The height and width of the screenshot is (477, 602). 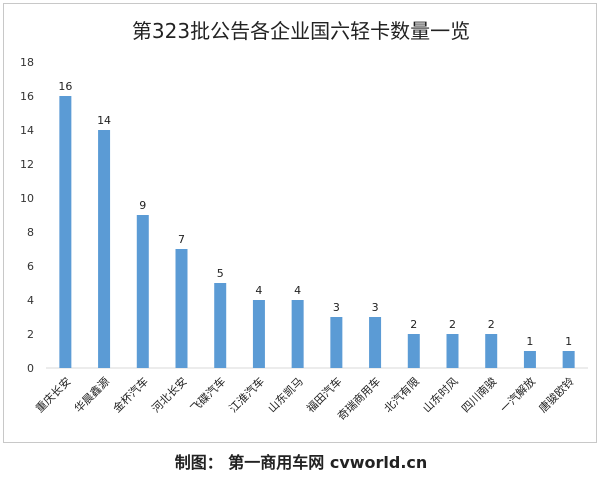 I want to click on data-label: 14, so click(x=104, y=120).